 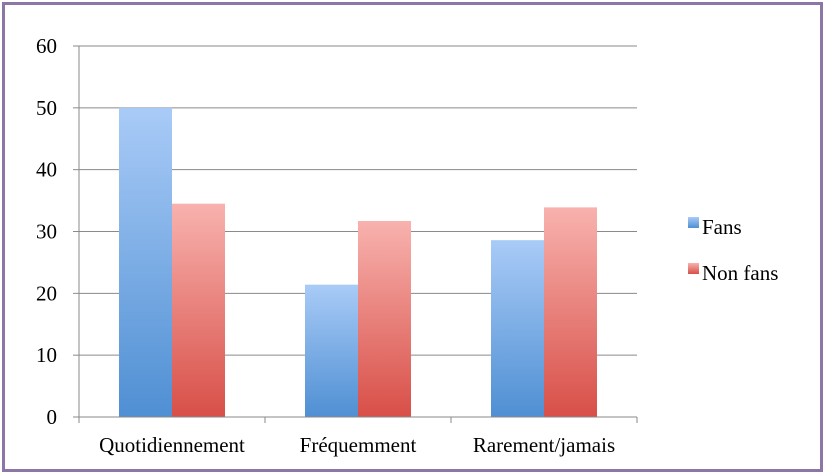 What do you see at coordinates (172, 445) in the screenshot?
I see `x-tick-label: Quotidiennement` at bounding box center [172, 445].